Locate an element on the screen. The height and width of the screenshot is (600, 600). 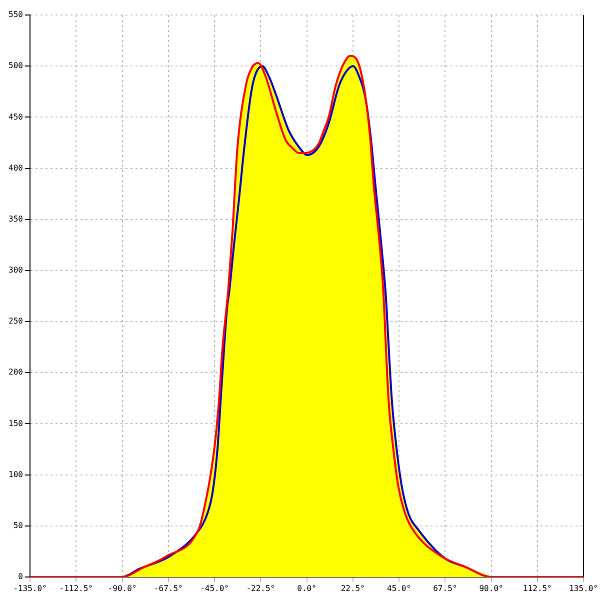
y-tick-label: 150 is located at coordinates (16, 423).